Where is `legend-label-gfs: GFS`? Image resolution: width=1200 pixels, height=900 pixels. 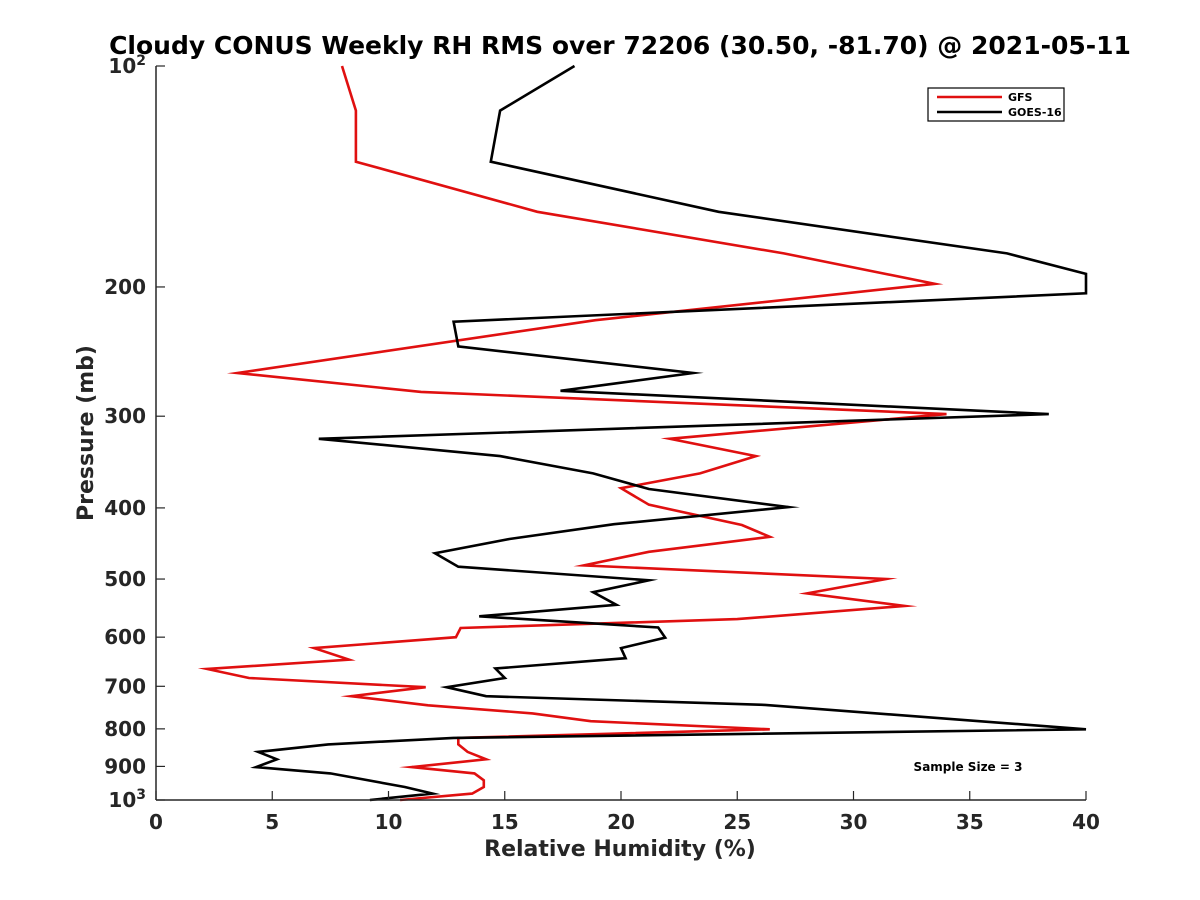
legend-label-gfs: GFS is located at coordinates (1020, 97).